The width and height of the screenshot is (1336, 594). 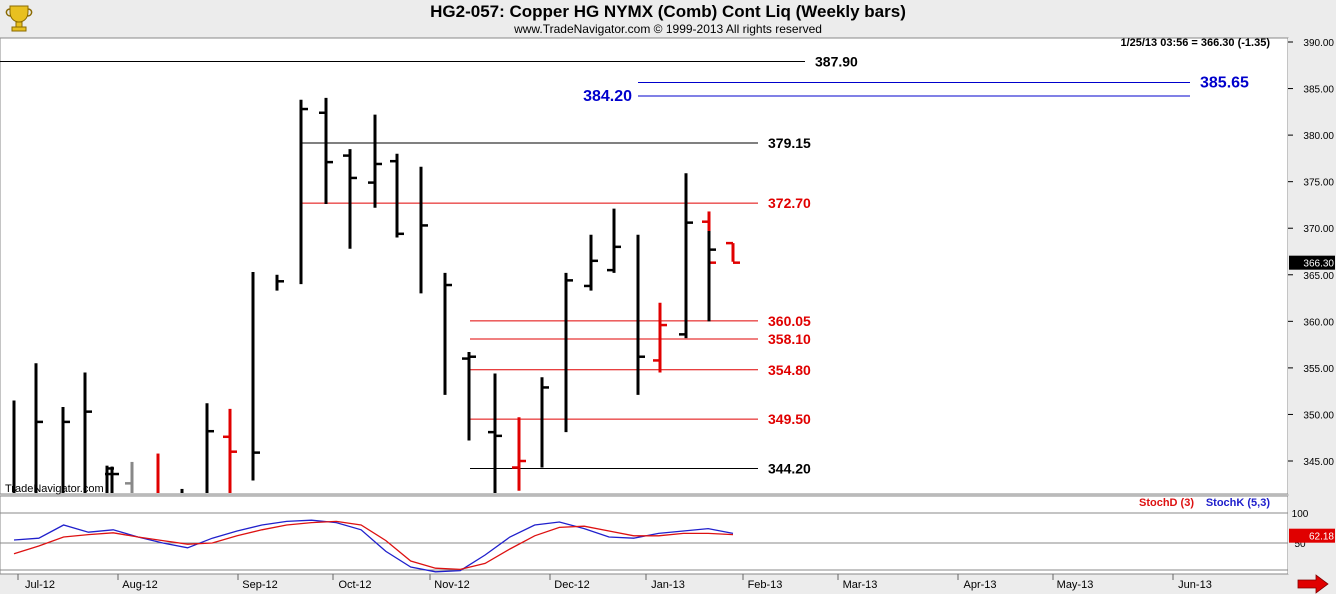 What do you see at coordinates (1195, 585) in the screenshot?
I see `x-tick-label: Jun-13` at bounding box center [1195, 585].